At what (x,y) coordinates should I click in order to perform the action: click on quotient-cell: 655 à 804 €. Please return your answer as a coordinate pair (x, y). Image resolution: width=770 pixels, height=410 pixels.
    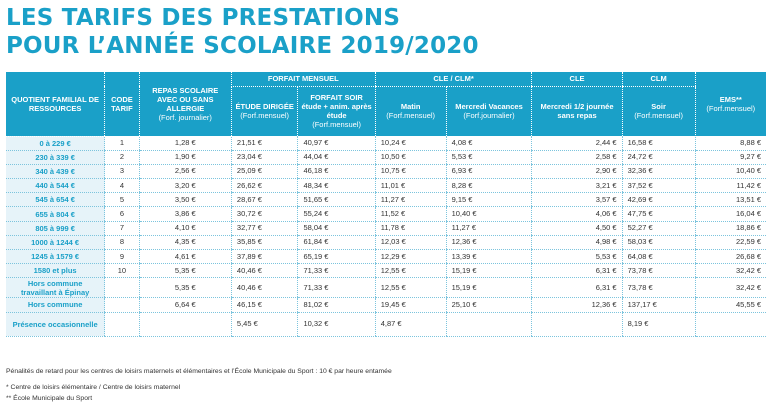
    Looking at the image, I should click on (55, 214).